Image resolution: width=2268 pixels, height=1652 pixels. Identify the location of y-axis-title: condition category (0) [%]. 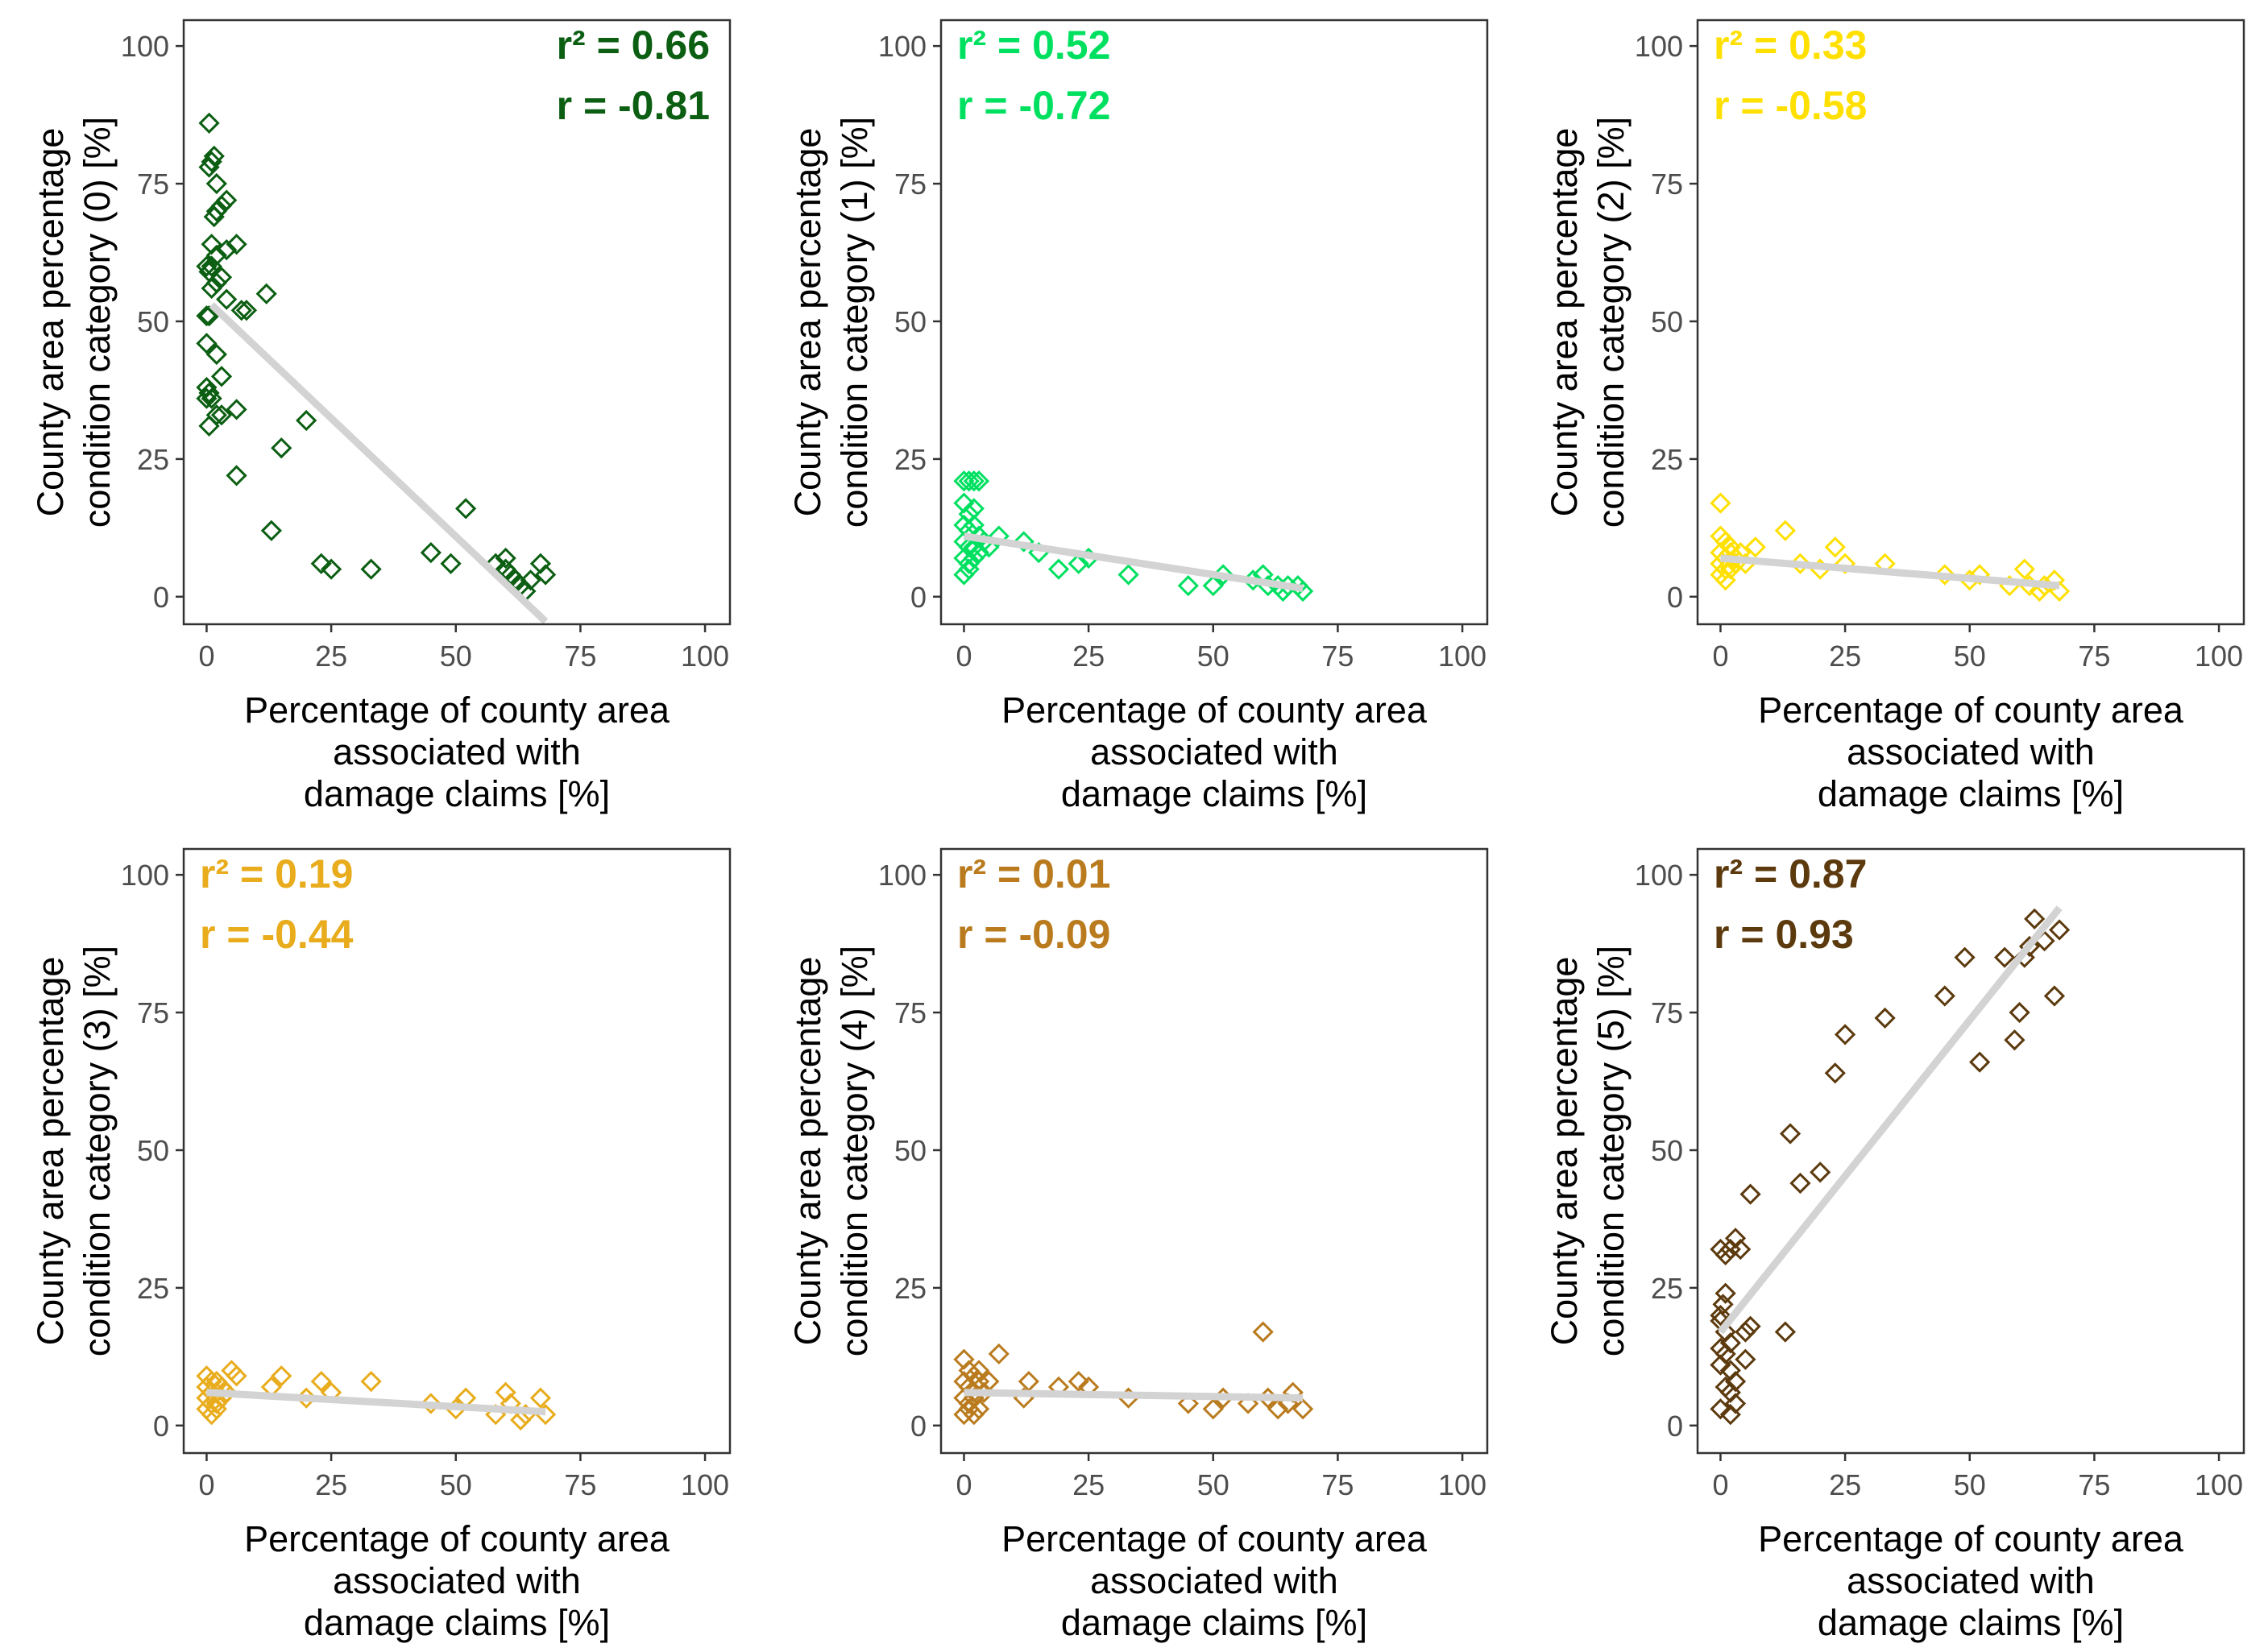
(97, 322).